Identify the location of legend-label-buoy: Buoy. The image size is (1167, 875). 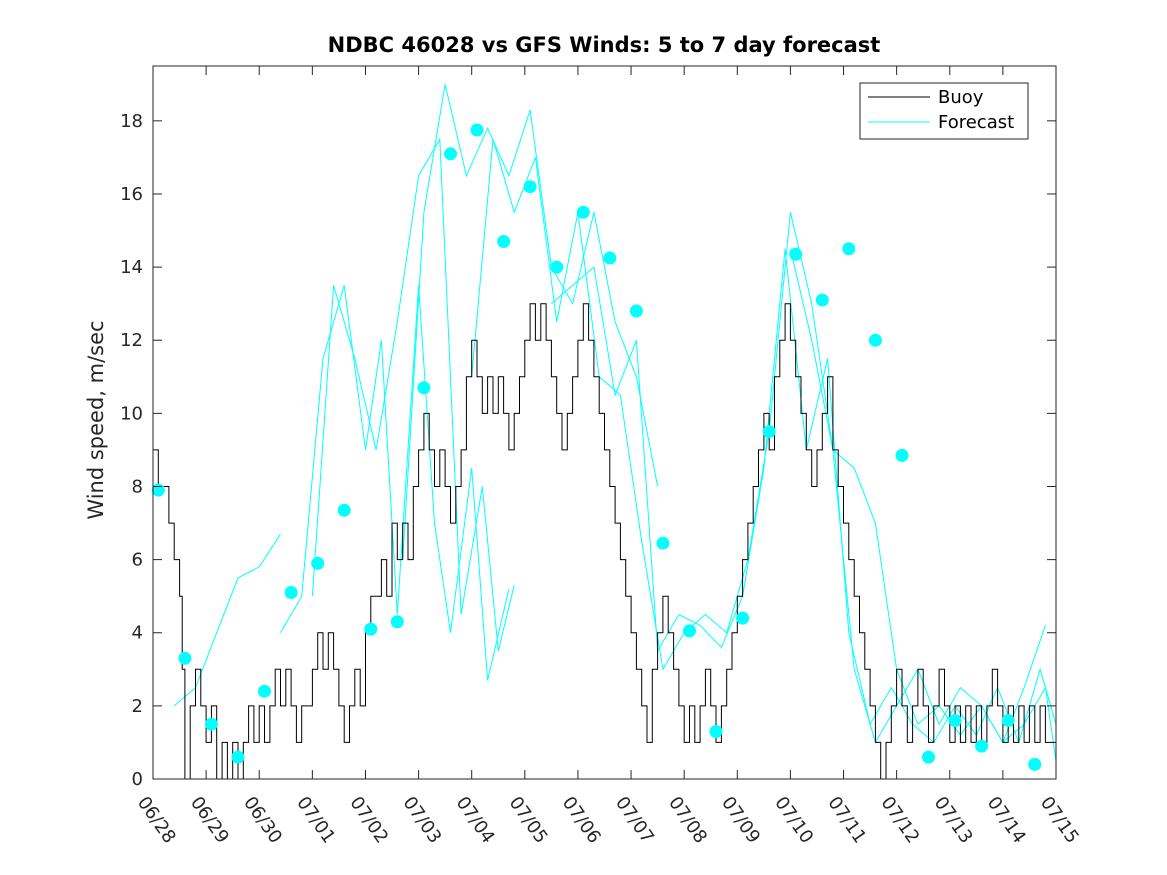
(961, 97).